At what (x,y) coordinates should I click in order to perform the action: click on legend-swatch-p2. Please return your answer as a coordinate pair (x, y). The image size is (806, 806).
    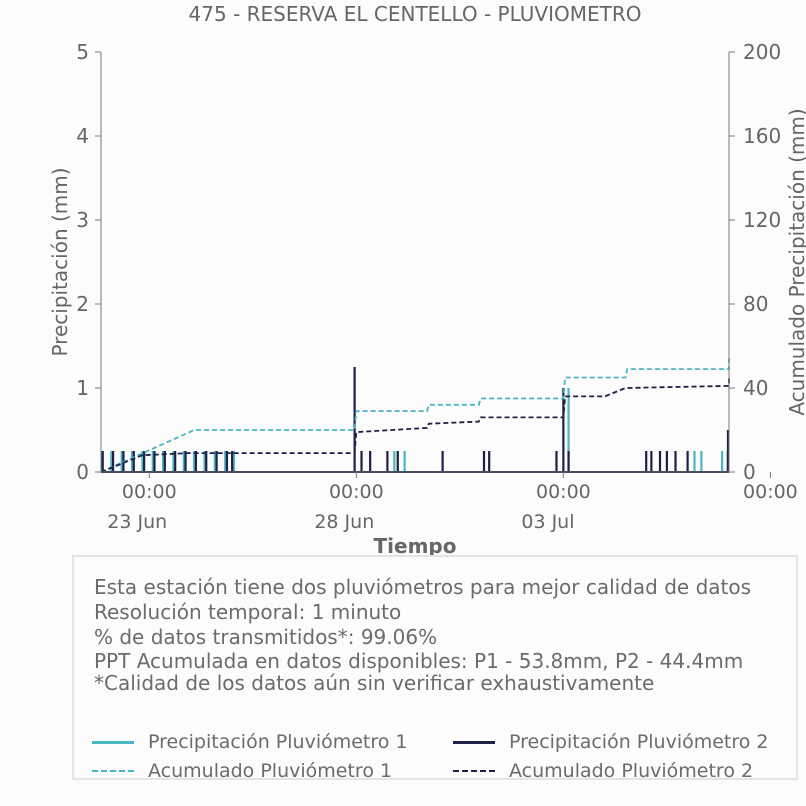
    Looking at the image, I should click on (474, 742).